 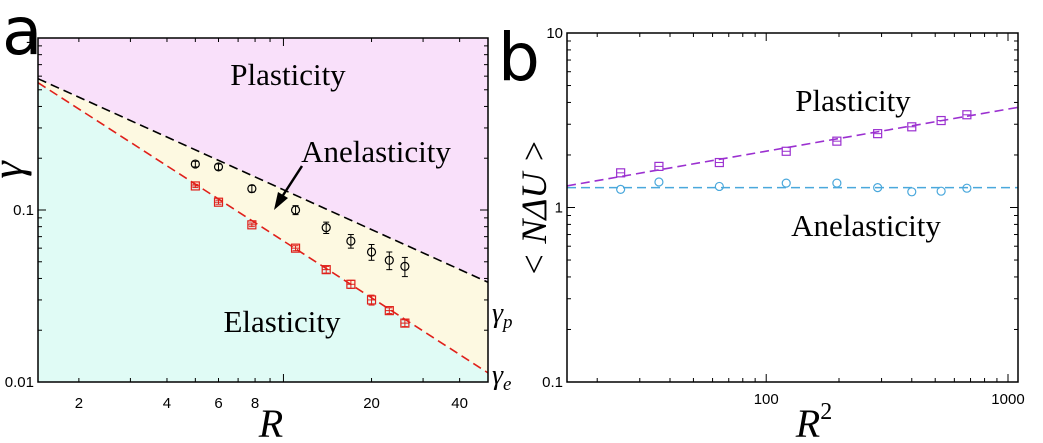 I want to click on y-tick-label: 0.01, so click(x=19, y=382).